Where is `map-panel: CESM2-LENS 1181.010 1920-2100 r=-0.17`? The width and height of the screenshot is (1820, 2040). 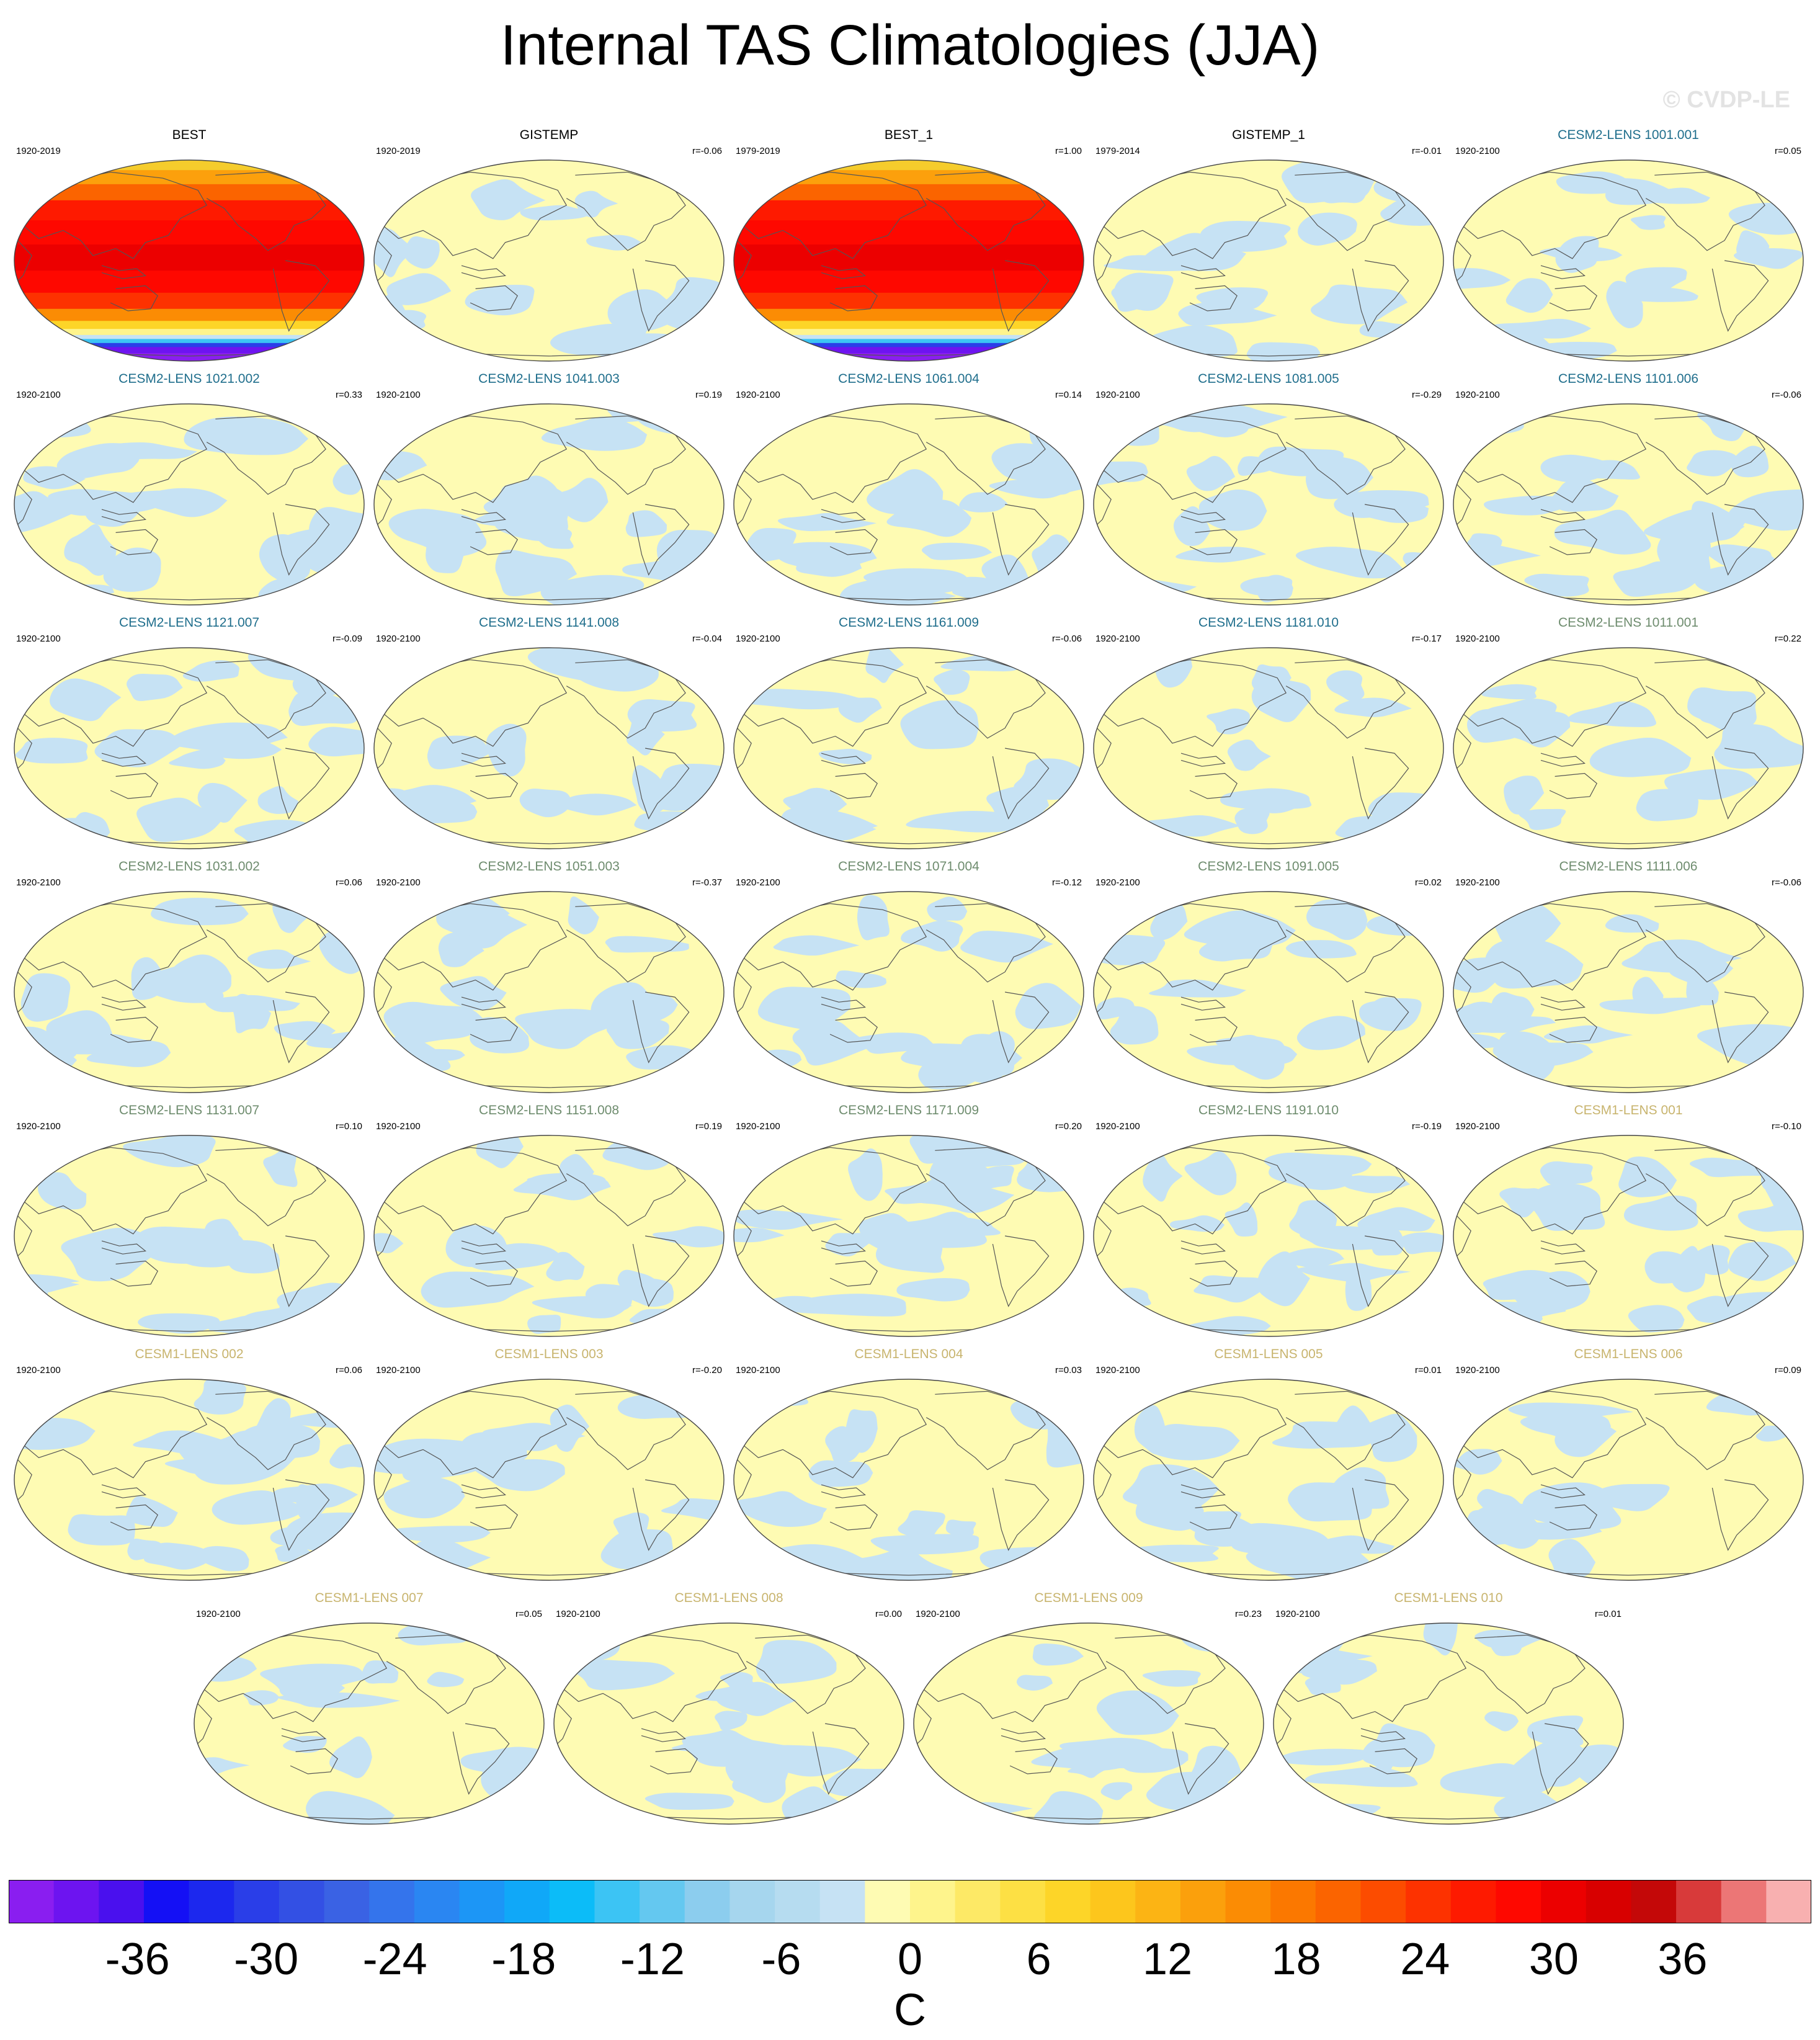 map-panel: CESM2-LENS 1181.010 1920-2100 r=-0.17 is located at coordinates (1268, 733).